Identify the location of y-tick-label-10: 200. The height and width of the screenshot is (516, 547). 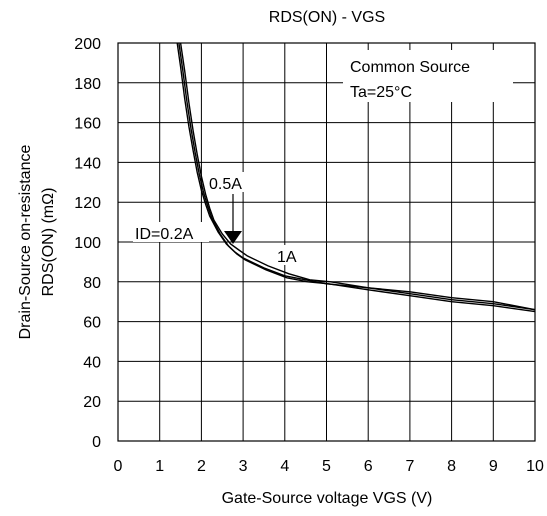
(87, 44).